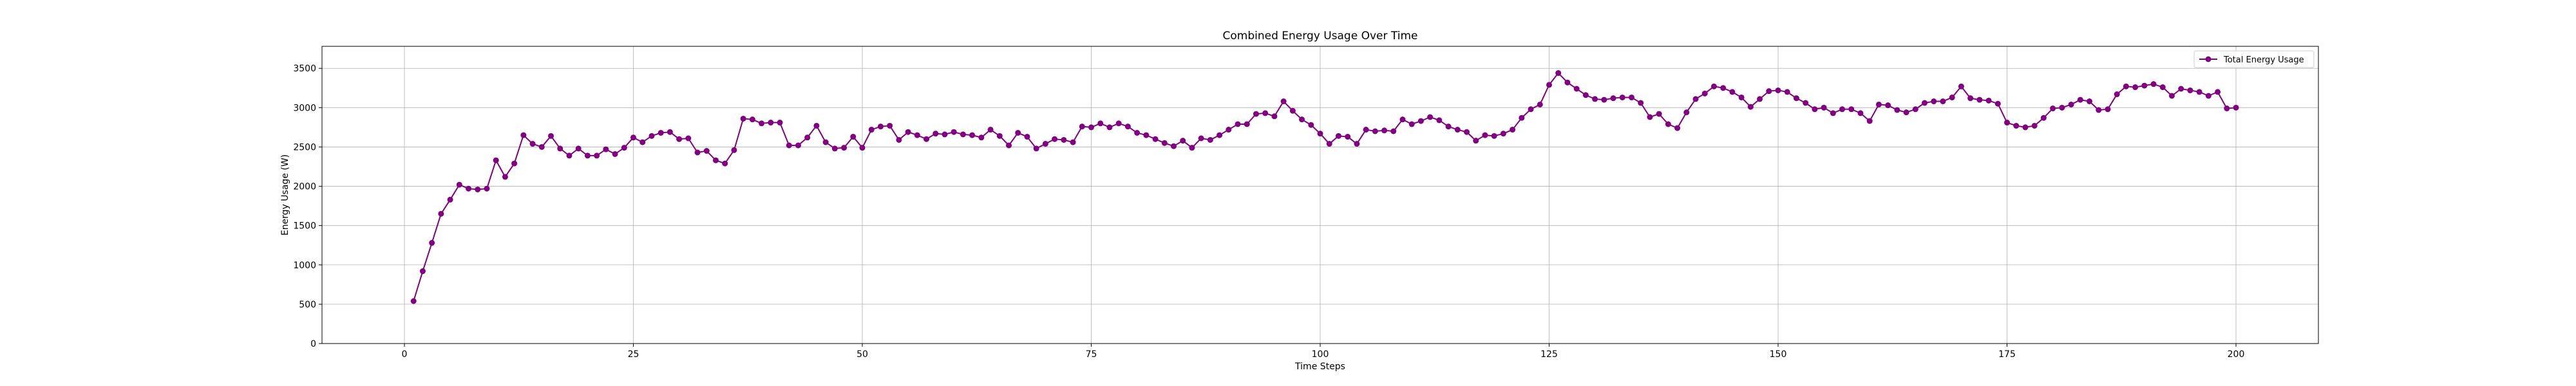 The width and height of the screenshot is (2576, 386). I want to click on y-tick-label: 1000, so click(304, 266).